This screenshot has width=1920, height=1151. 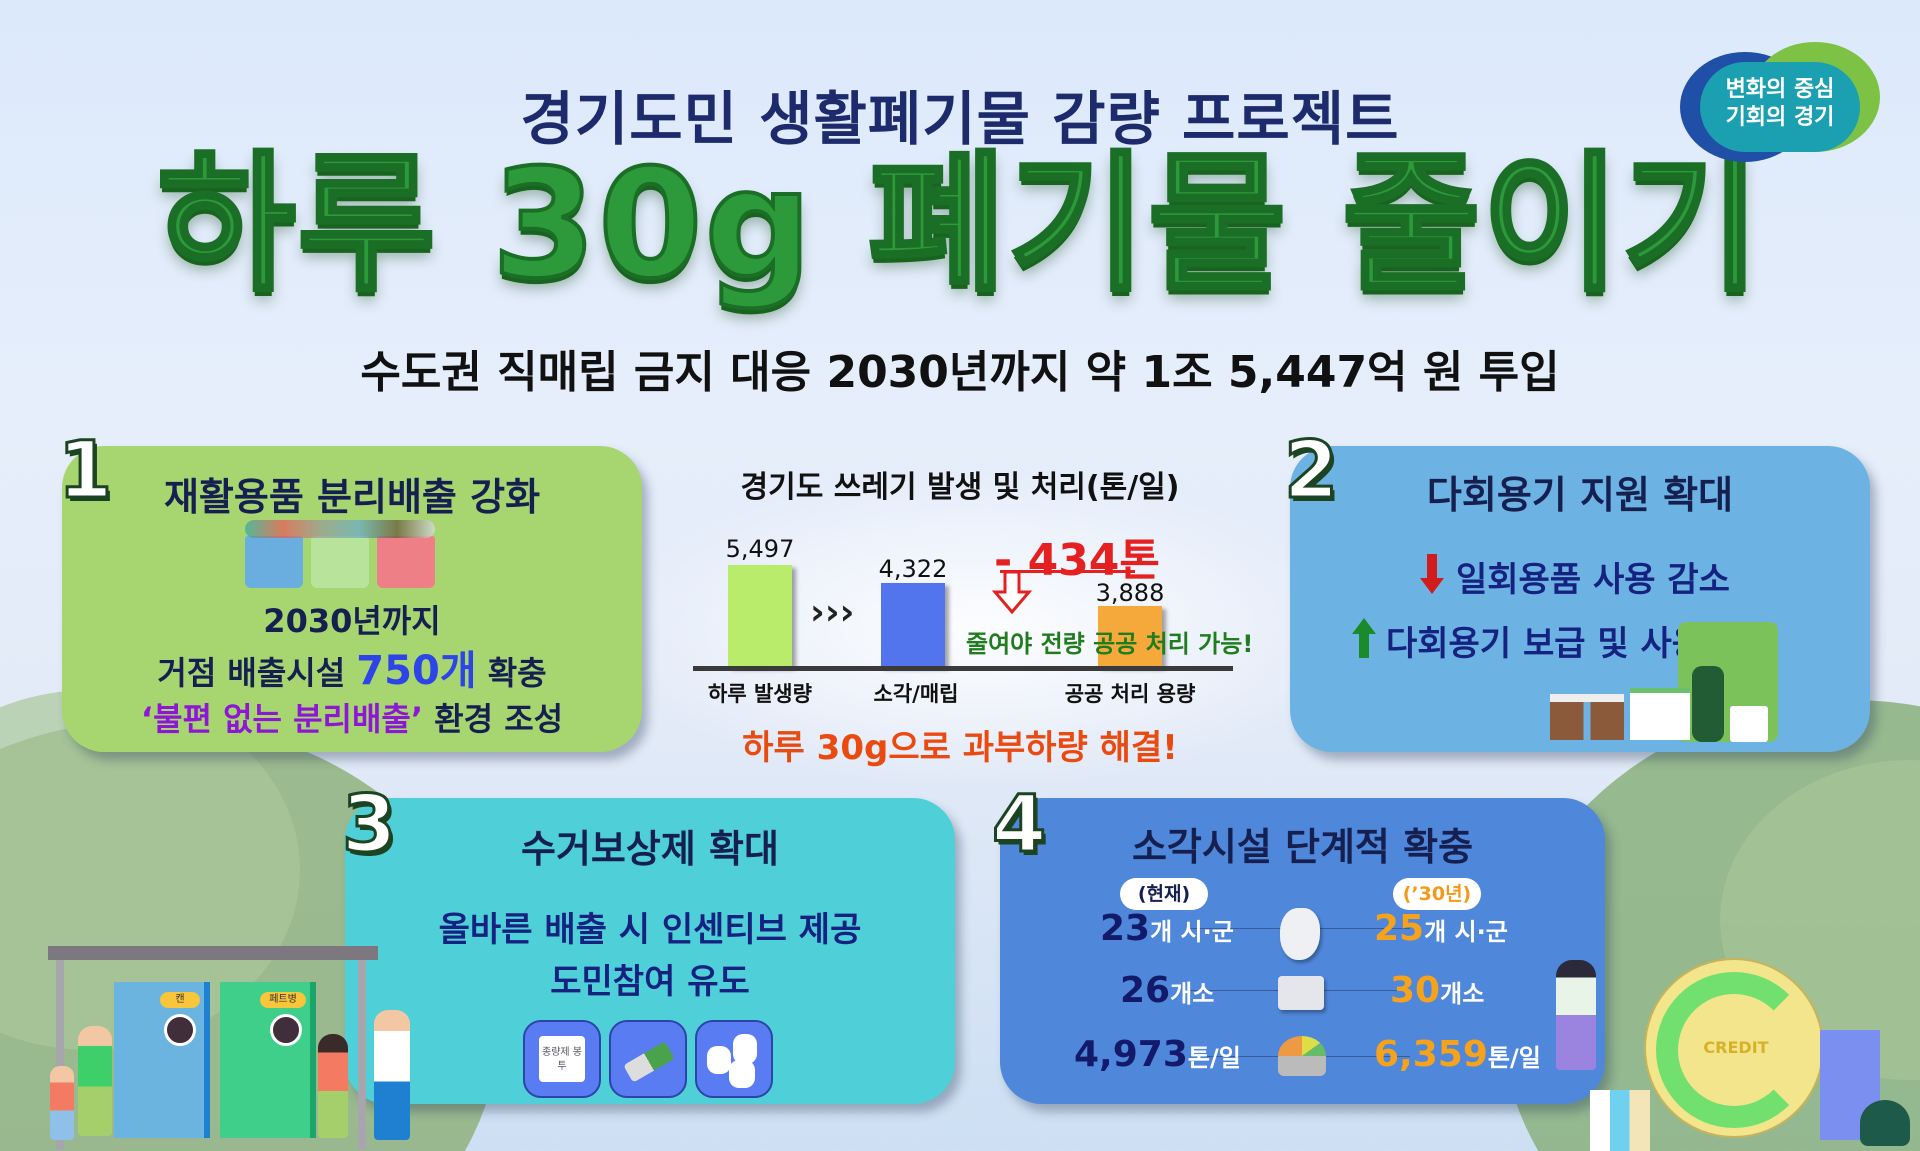 What do you see at coordinates (333, 1086) in the screenshot?
I see `person-woman-icon` at bounding box center [333, 1086].